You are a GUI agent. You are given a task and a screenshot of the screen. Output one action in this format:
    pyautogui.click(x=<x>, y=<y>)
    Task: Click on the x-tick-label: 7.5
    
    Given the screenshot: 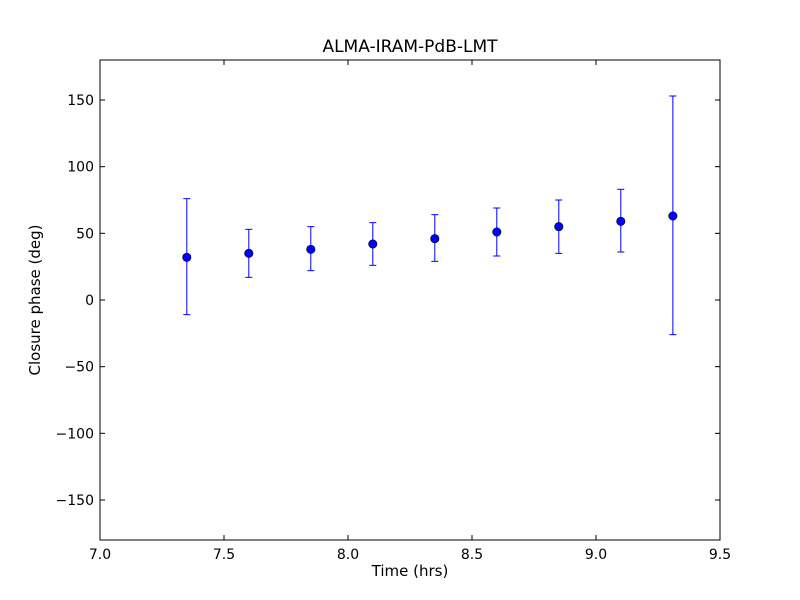 What is the action you would take?
    pyautogui.click(x=224, y=555)
    